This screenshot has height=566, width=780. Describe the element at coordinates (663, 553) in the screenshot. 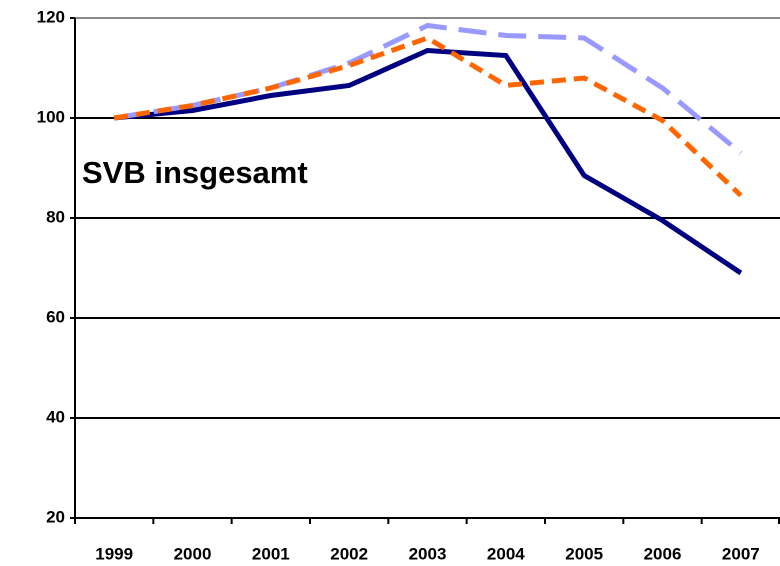

I see `x-tick-label: 2006` at that location.